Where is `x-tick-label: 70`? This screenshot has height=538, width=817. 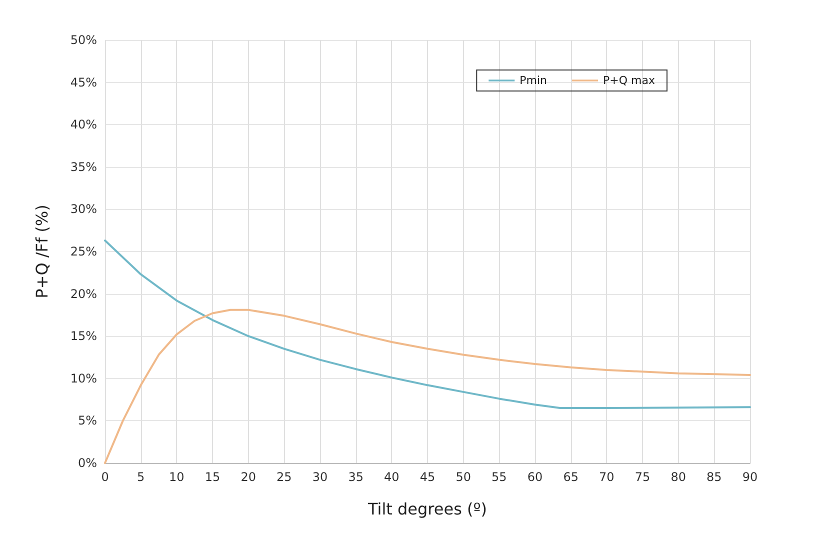 x-tick-label: 70 is located at coordinates (606, 477).